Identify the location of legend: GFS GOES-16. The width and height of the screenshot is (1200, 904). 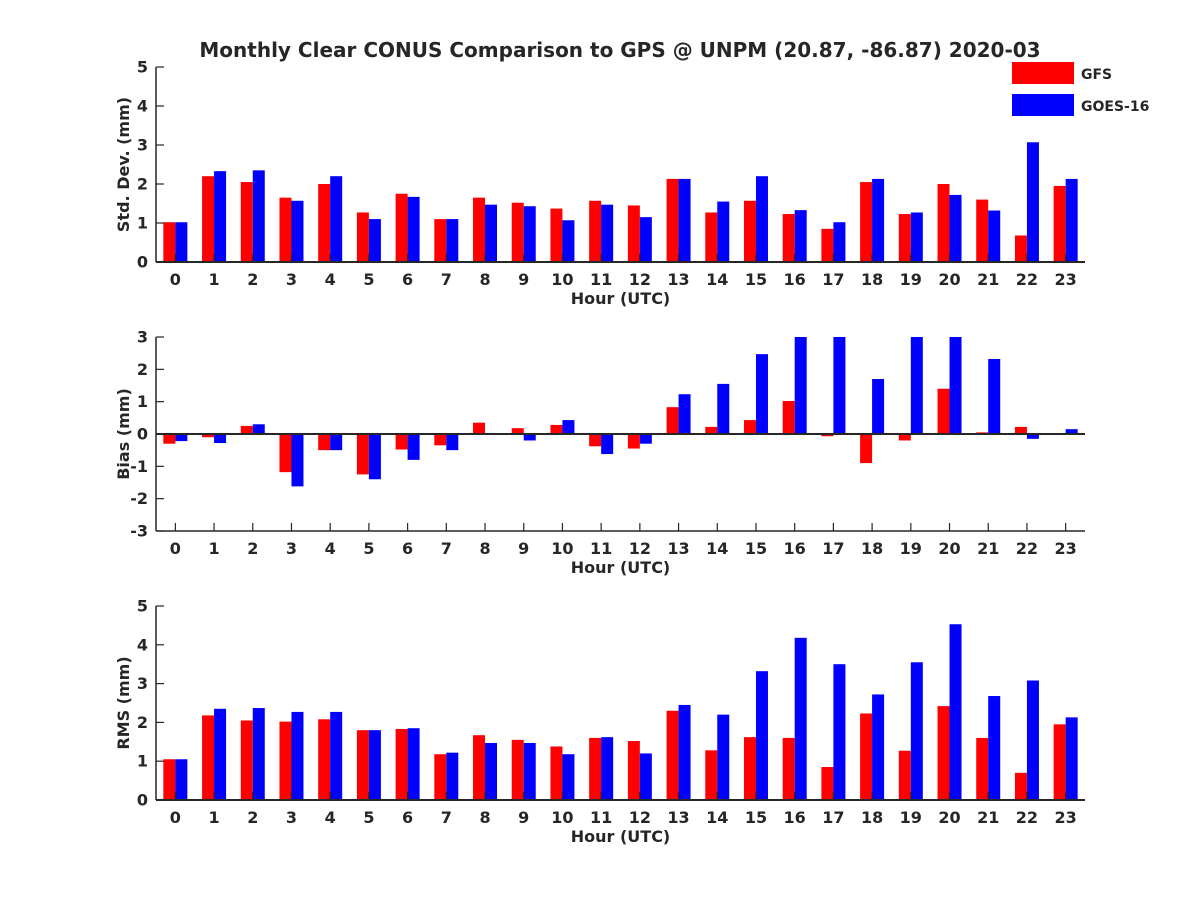
(1080, 89).